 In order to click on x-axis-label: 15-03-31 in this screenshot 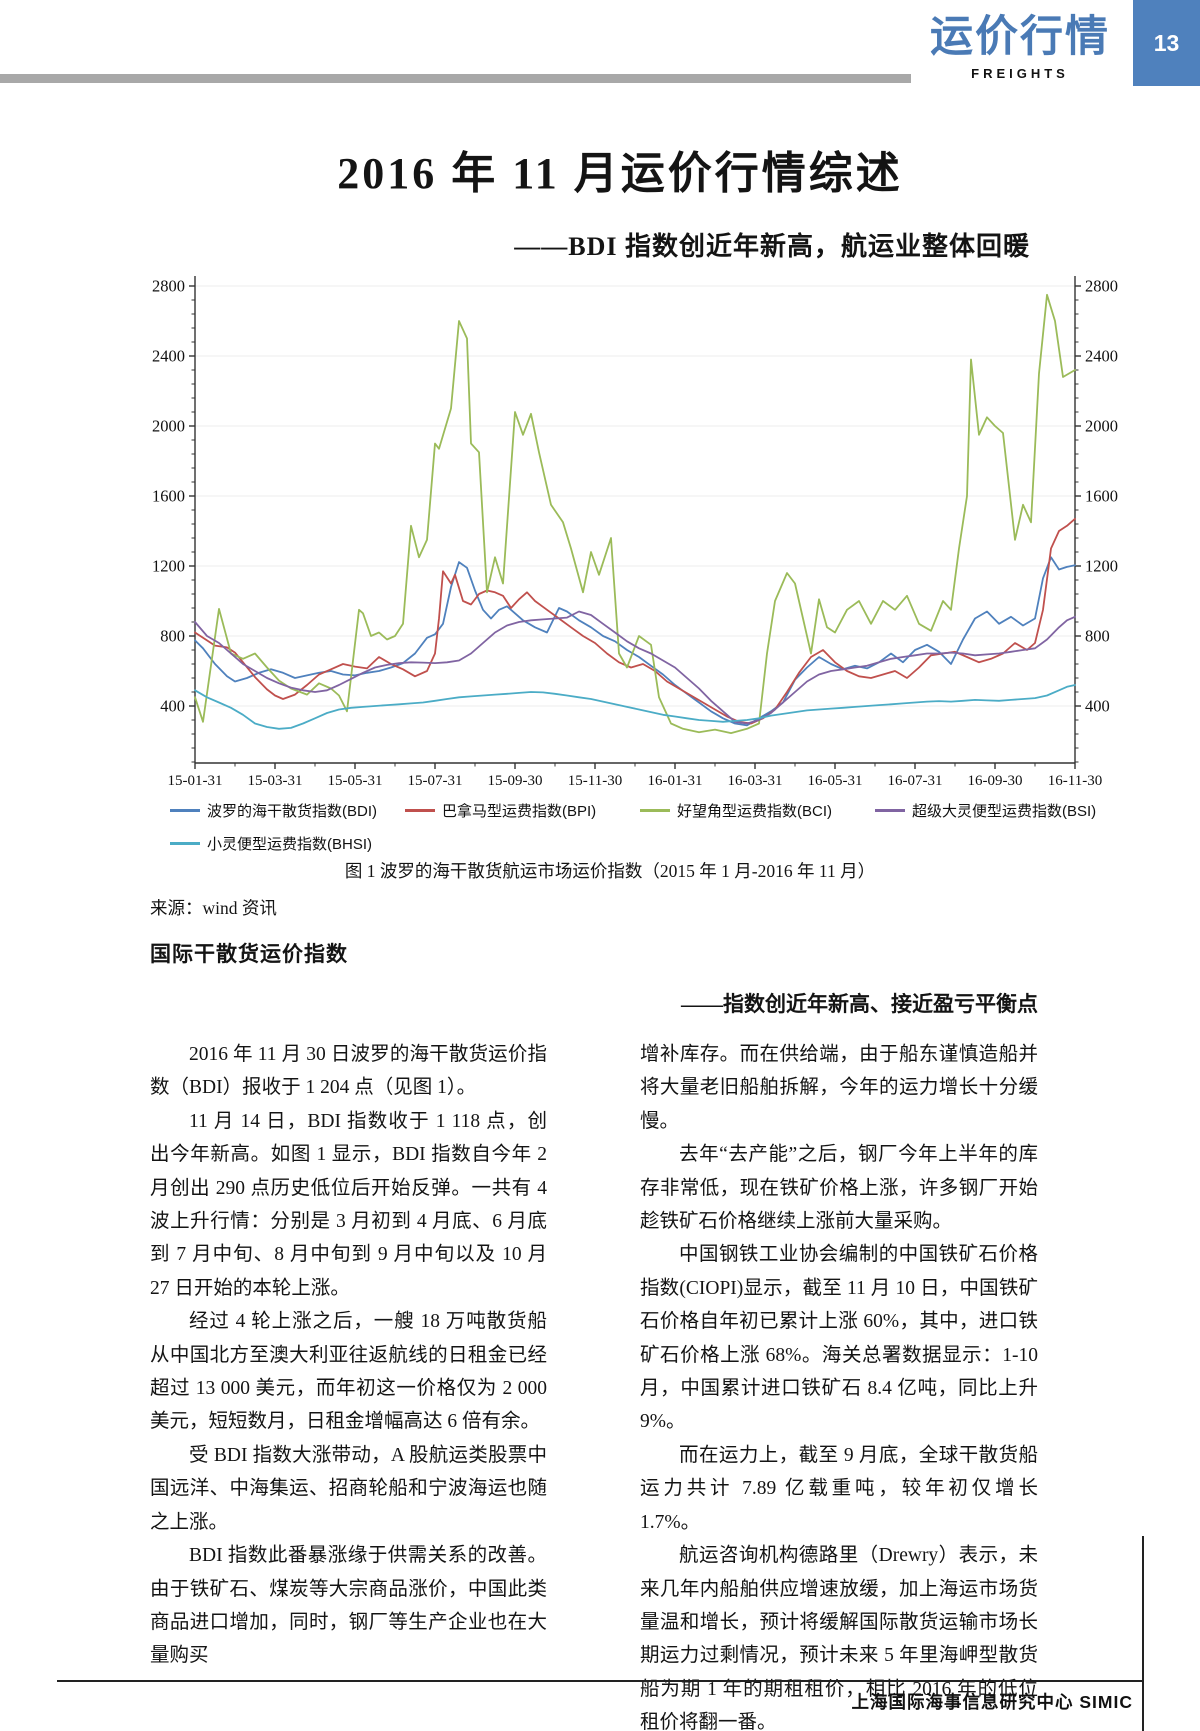, I will do `click(275, 780)`.